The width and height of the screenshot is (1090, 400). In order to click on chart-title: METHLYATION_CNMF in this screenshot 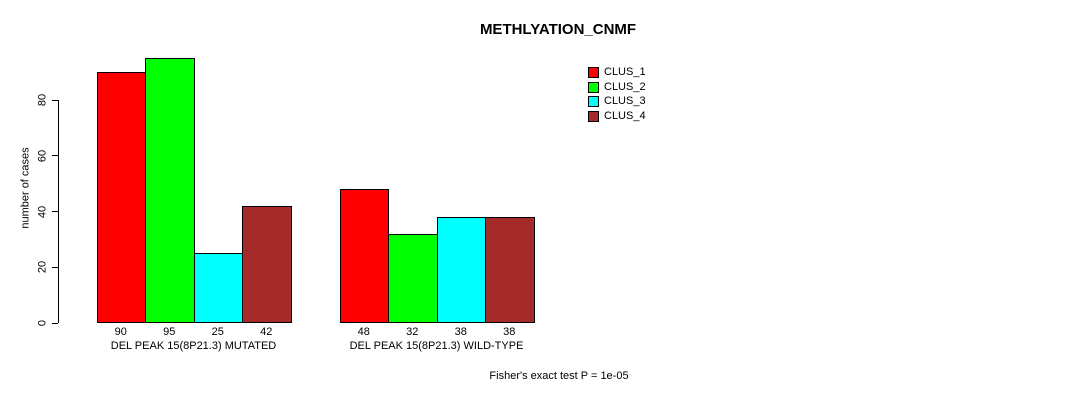, I will do `click(558, 29)`.